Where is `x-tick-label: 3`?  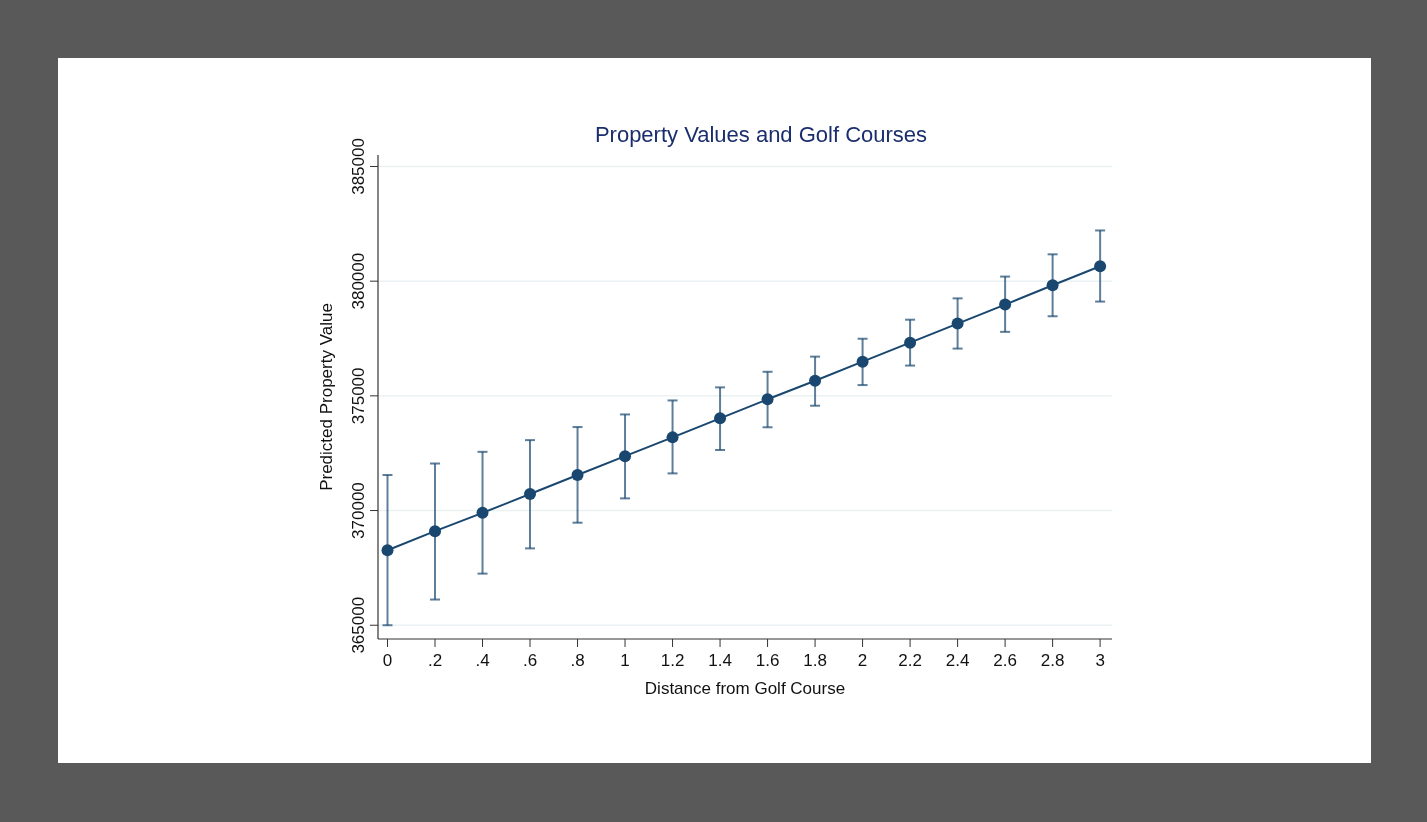
x-tick-label: 3 is located at coordinates (1100, 660).